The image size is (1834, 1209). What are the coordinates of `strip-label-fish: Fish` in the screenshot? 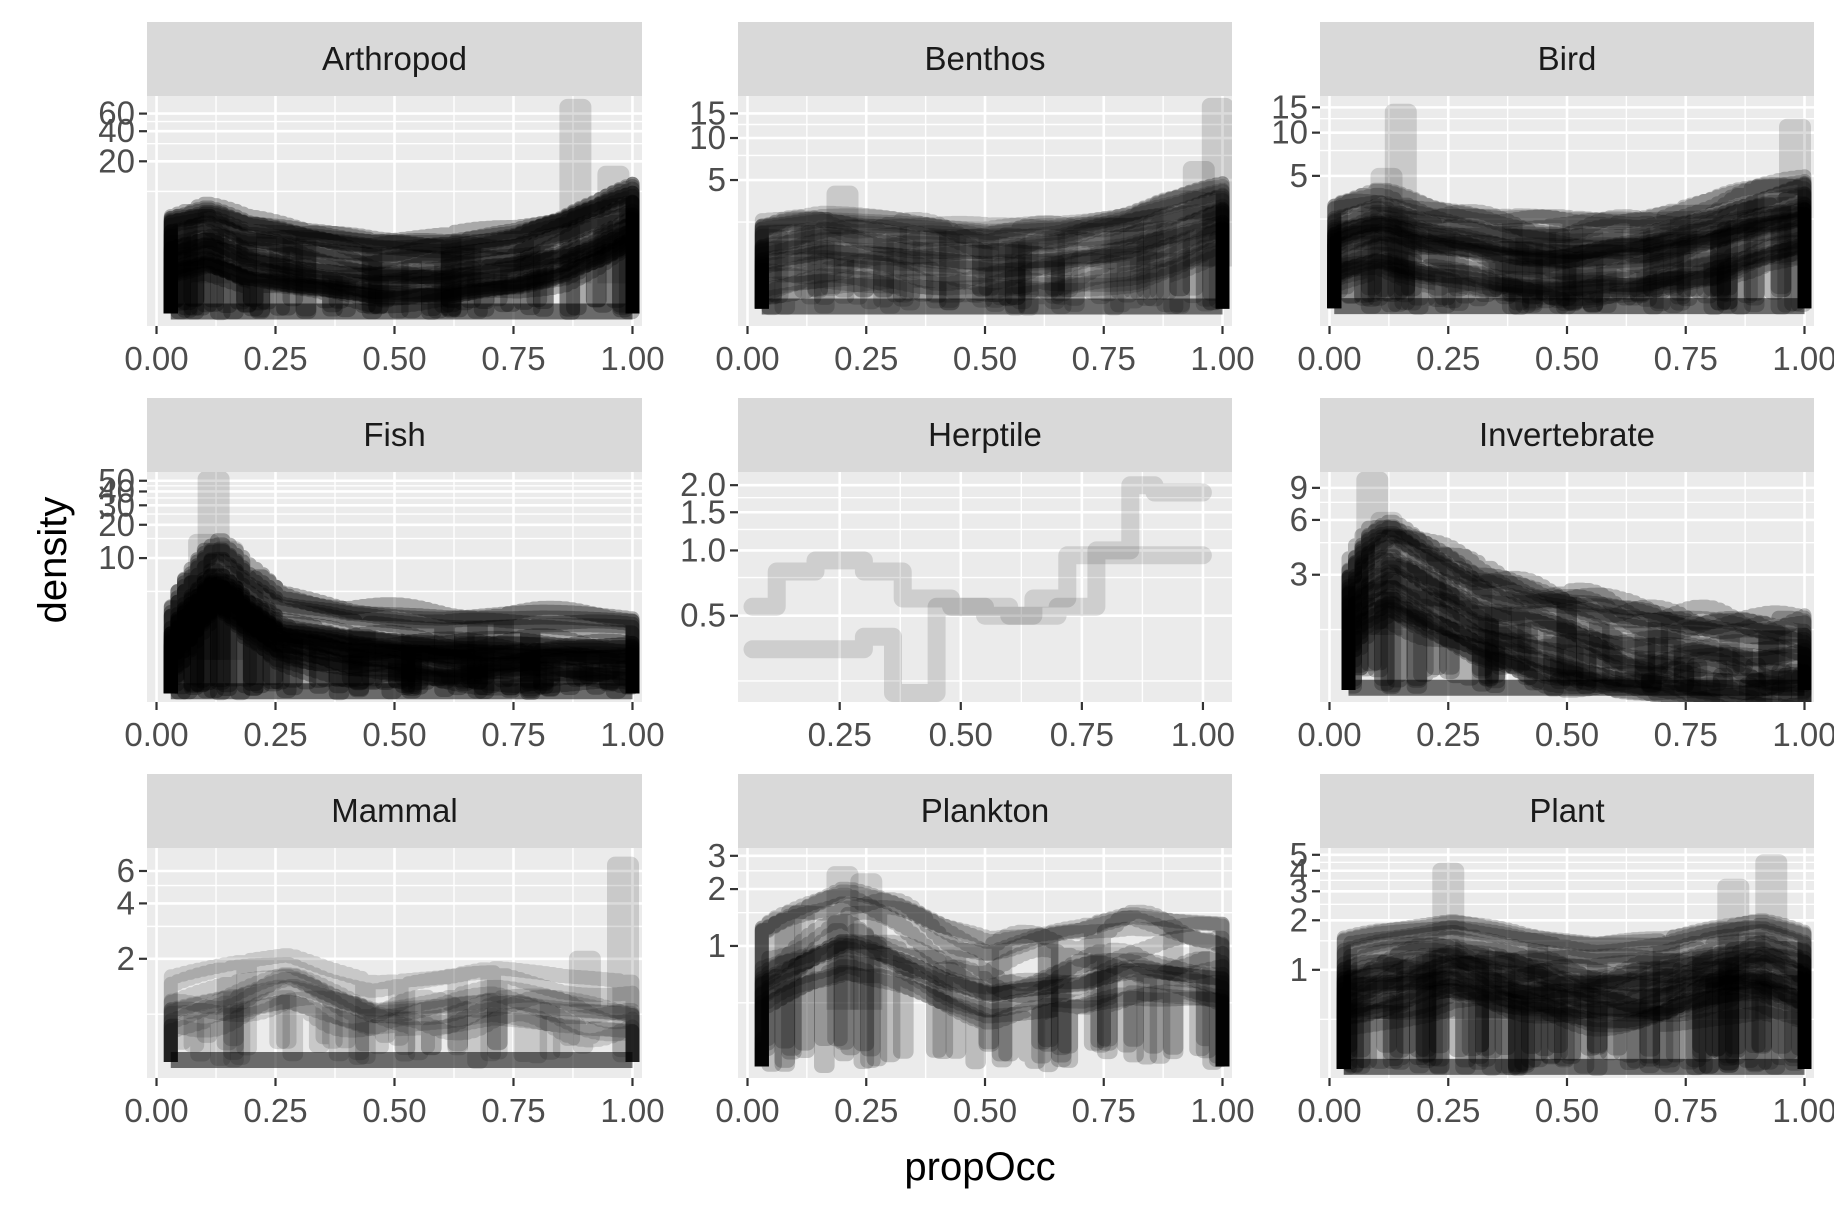 It's located at (394, 434).